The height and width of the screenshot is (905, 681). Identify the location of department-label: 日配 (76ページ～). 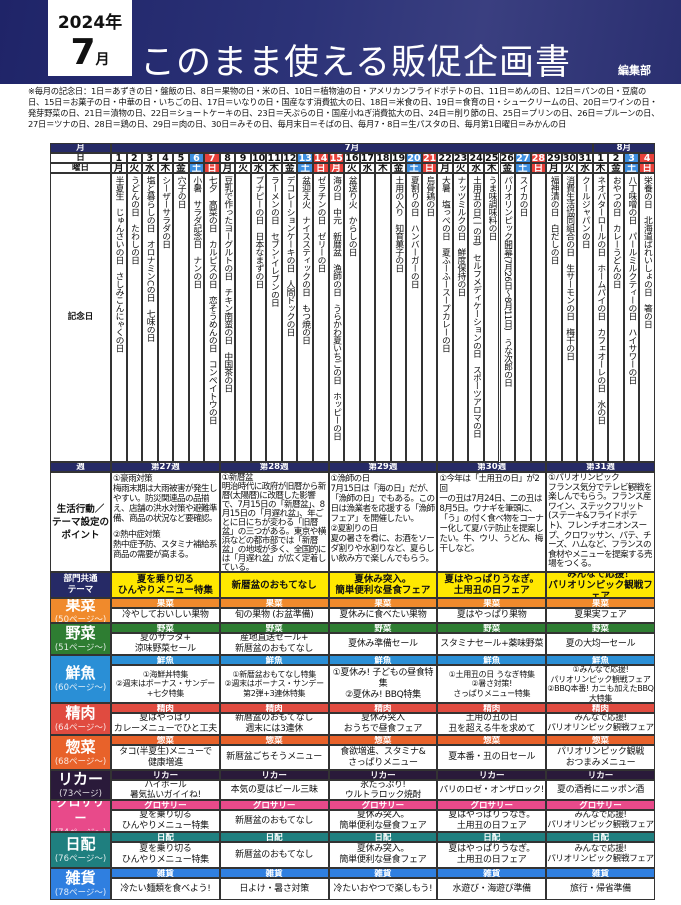
(80, 850).